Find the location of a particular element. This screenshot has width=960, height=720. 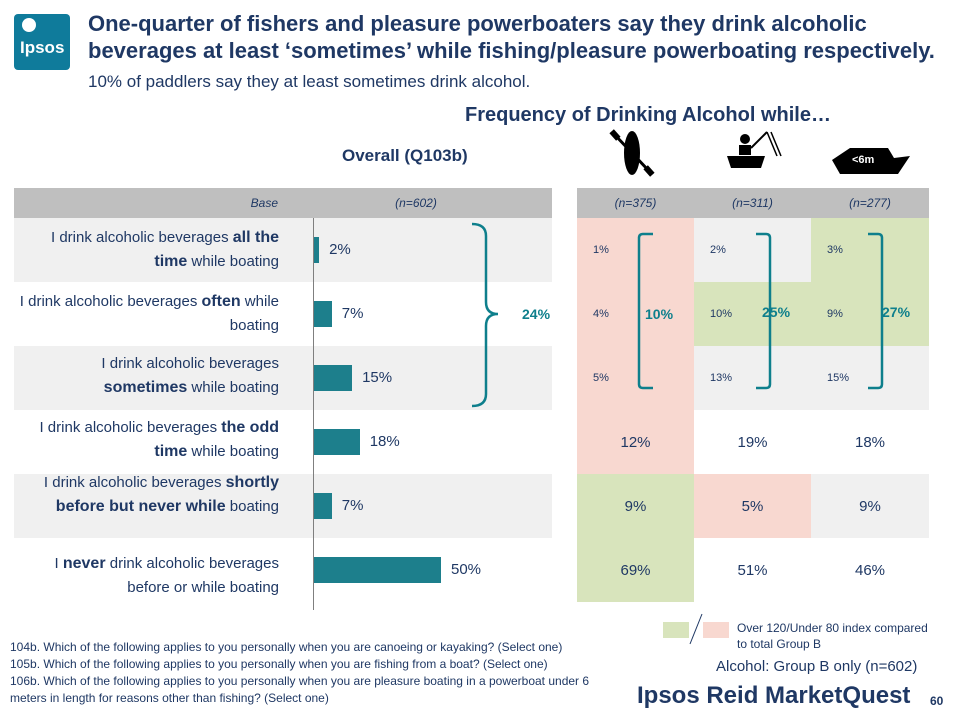

overall-label: Overall (Q103b) is located at coordinates (405, 155).